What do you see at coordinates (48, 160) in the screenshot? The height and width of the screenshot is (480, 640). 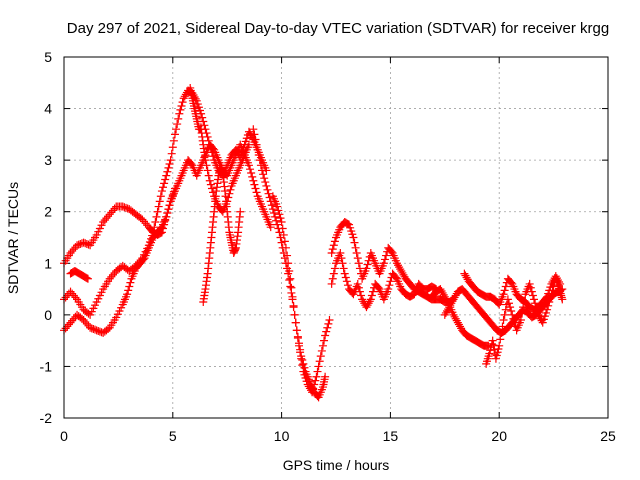 I see `y-tick-label: 3` at bounding box center [48, 160].